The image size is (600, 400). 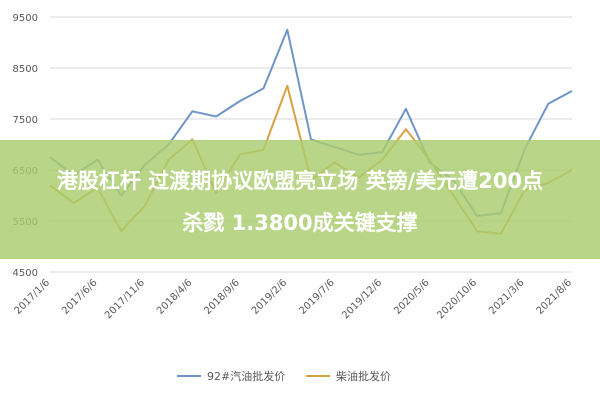 I want to click on x-tick-label: 2020/10/6, so click(x=457, y=299).